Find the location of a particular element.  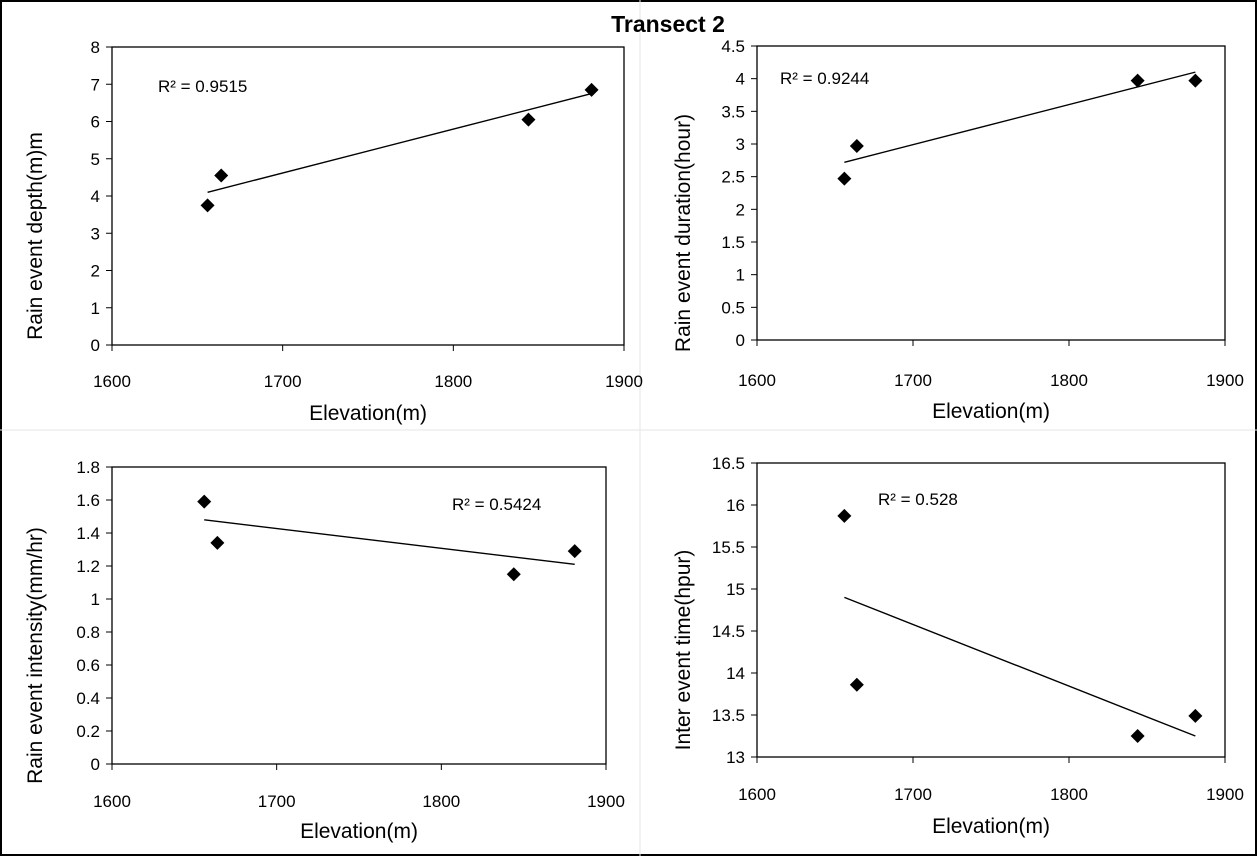

r-squared-label: R² = 0.5424 is located at coordinates (496, 504).